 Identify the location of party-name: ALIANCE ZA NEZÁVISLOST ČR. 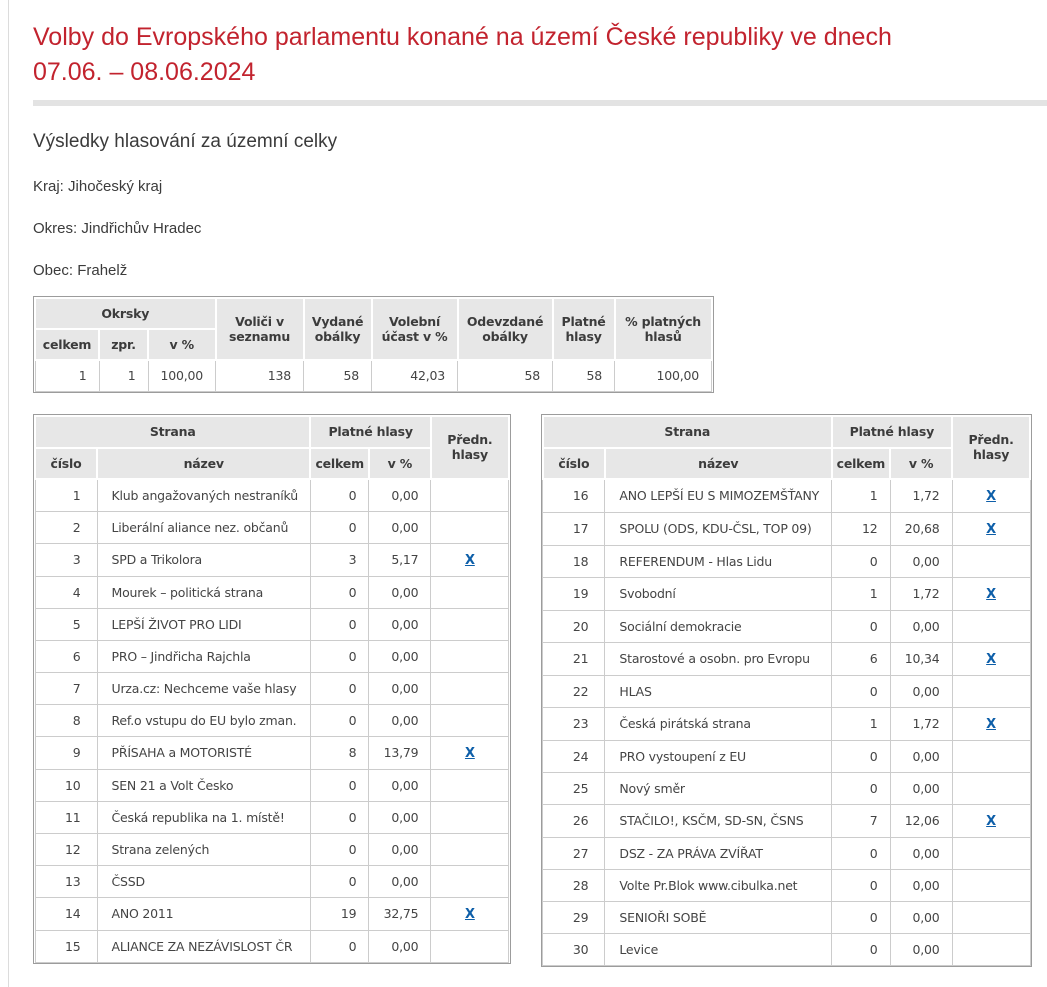
(203, 946).